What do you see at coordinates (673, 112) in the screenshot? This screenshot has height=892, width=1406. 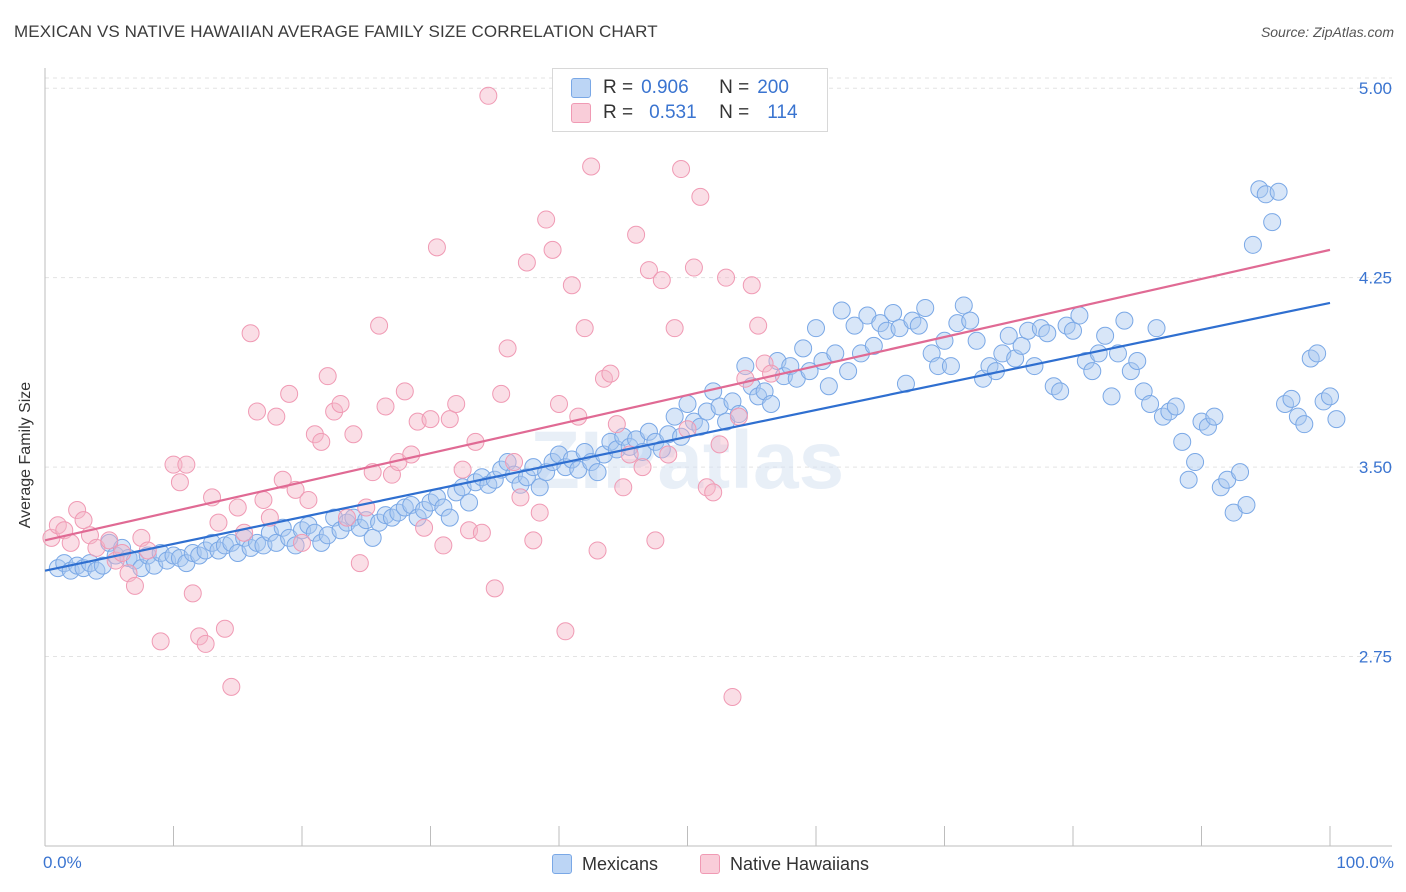 I see `r-value: 0.531` at bounding box center [673, 112].